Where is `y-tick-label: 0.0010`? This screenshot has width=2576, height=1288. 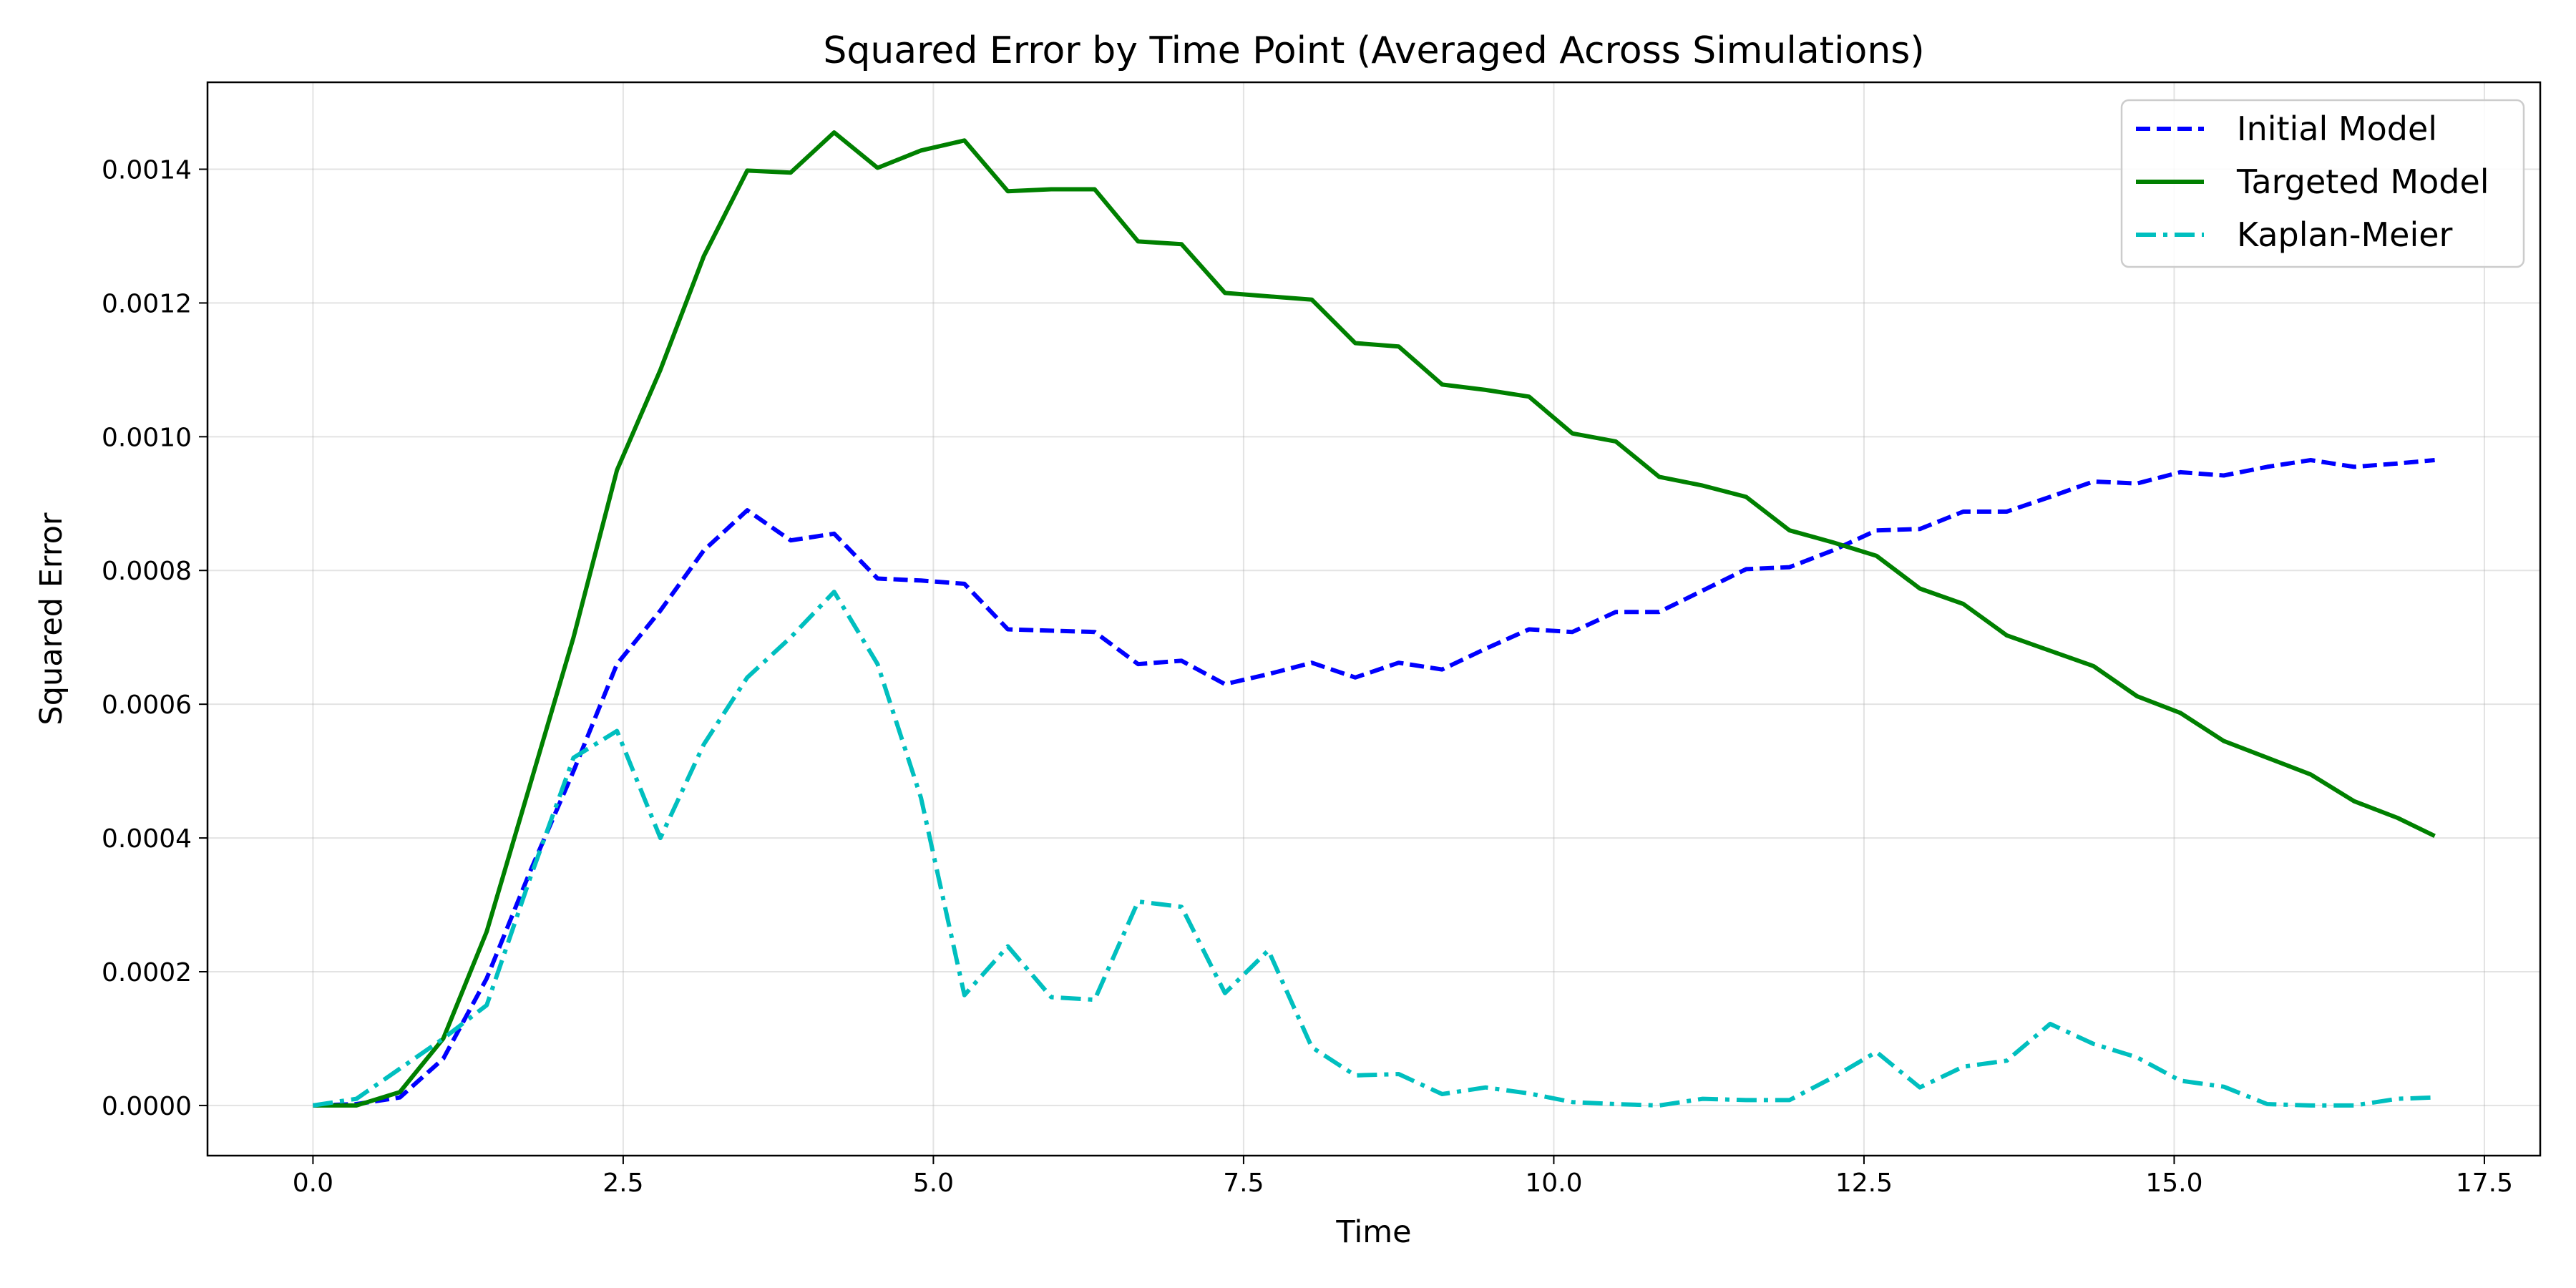 y-tick-label: 0.0010 is located at coordinates (147, 437).